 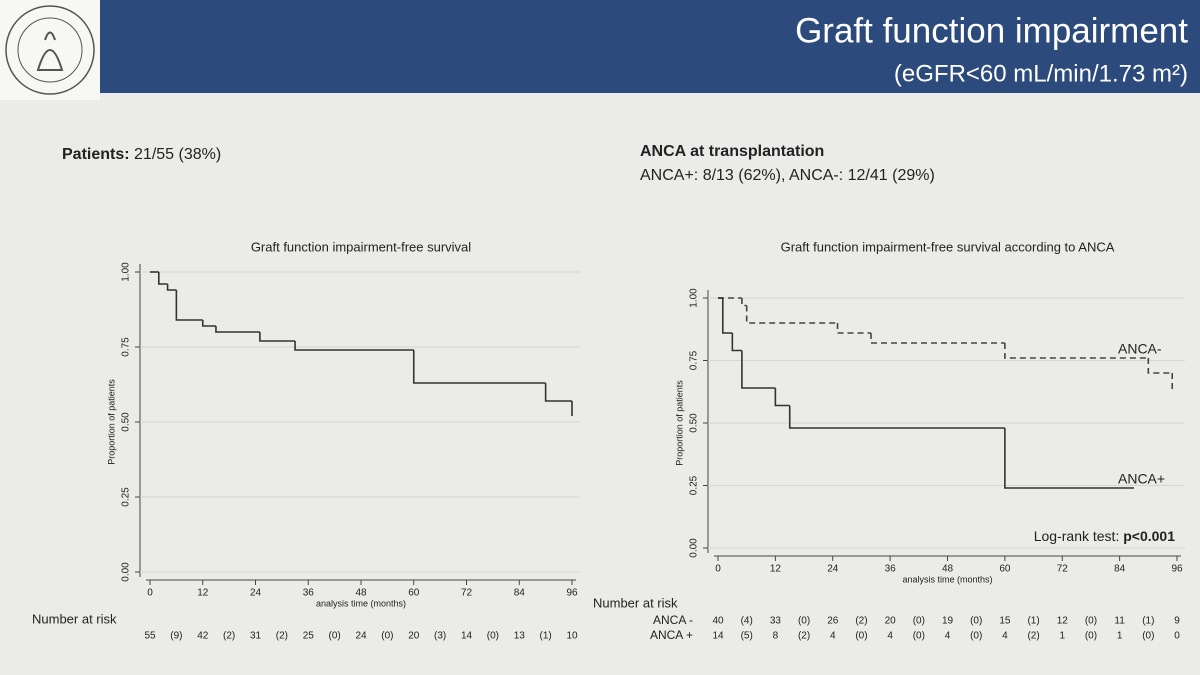 I want to click on risk-row-name: ANCA +, so click(x=671, y=635).